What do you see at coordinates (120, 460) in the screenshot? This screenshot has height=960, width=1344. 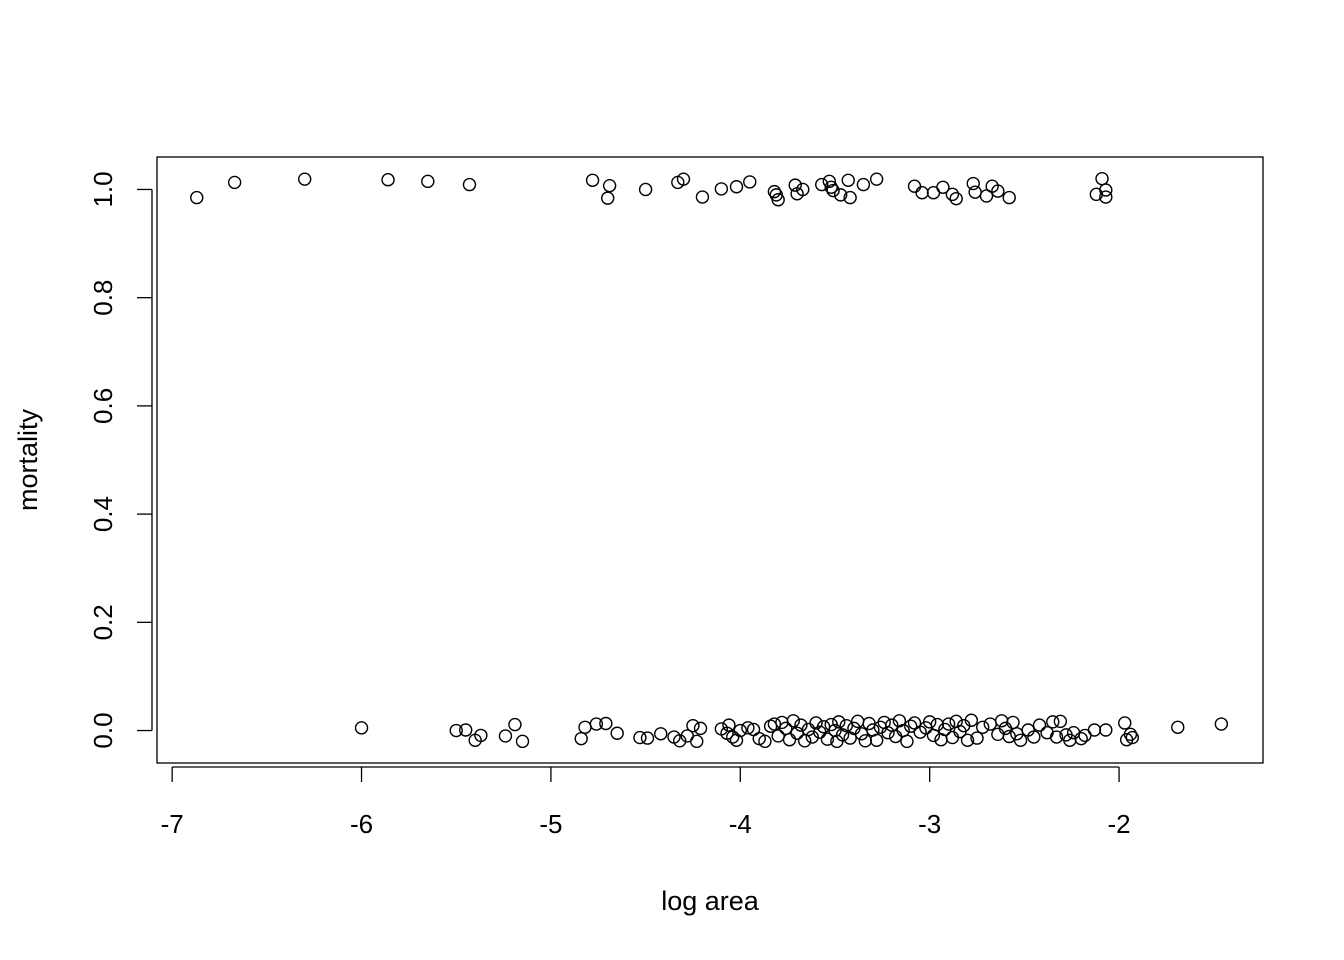 I see `y-axis: 0.0 0.2 0.4 0.6 0.8 1.0` at bounding box center [120, 460].